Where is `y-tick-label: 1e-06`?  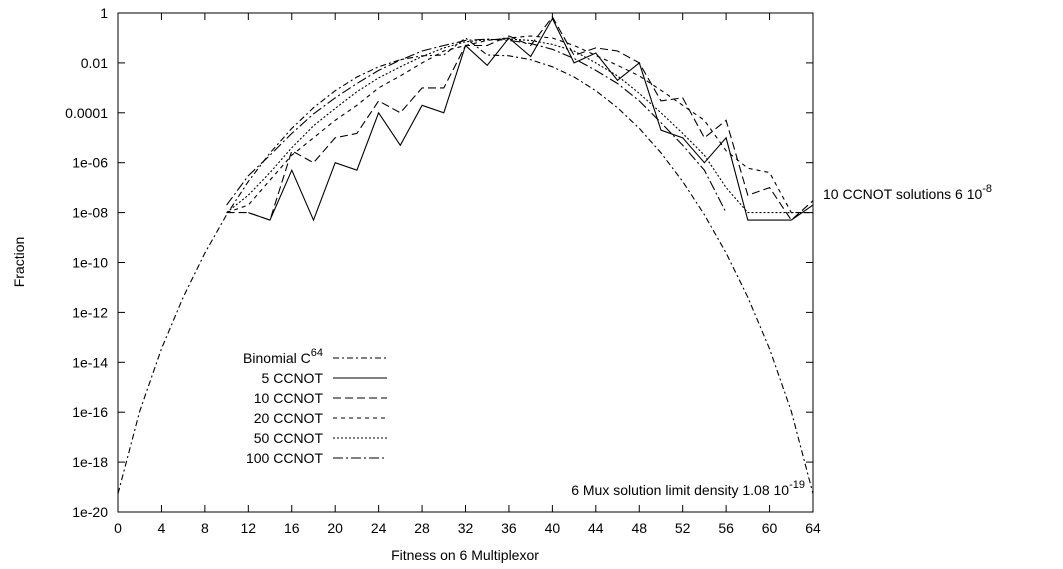 y-tick-label: 1e-06 is located at coordinates (90, 163).